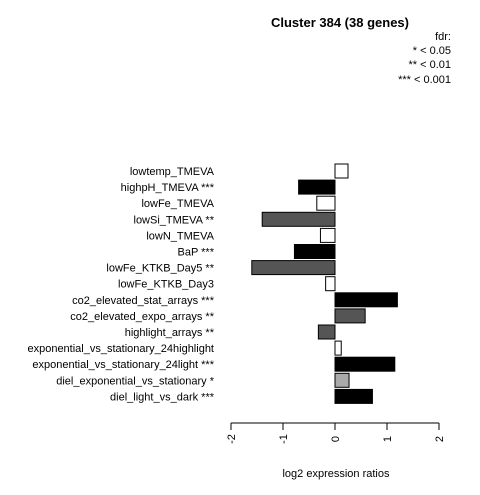 The image size is (480, 495). I want to click on category-label: lowtemp_TMEVA, so click(172, 172).